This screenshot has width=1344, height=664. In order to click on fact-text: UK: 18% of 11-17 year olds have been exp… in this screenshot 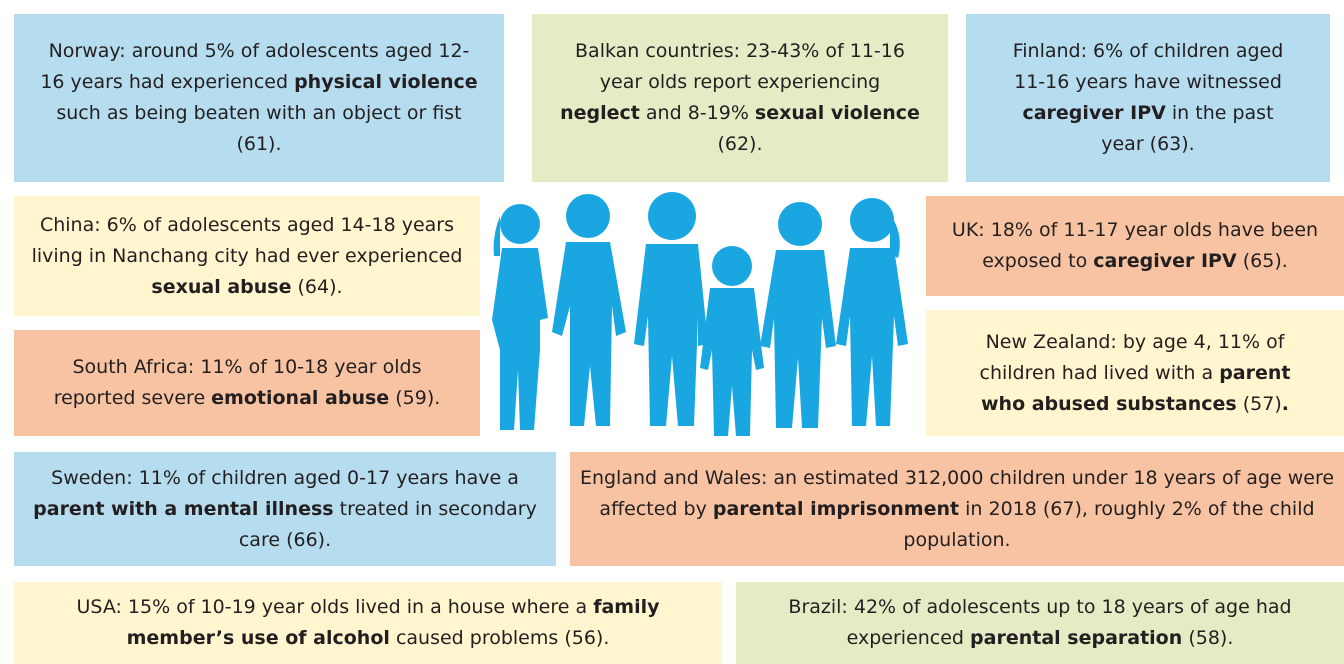, I will do `click(1135, 246)`.